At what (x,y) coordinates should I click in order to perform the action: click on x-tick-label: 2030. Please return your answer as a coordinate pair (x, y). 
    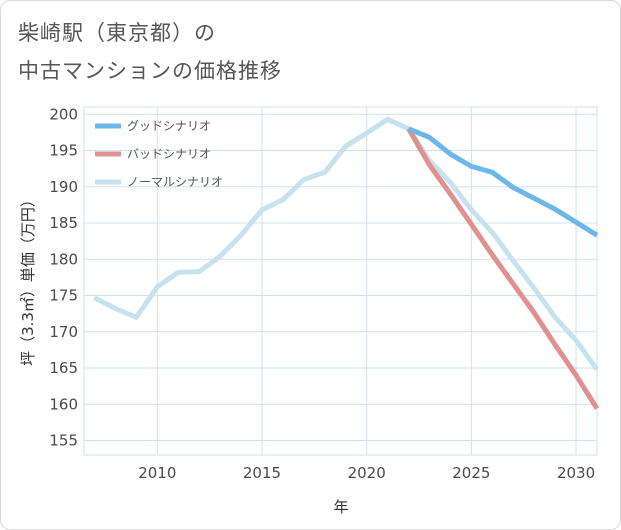
    Looking at the image, I should click on (576, 473).